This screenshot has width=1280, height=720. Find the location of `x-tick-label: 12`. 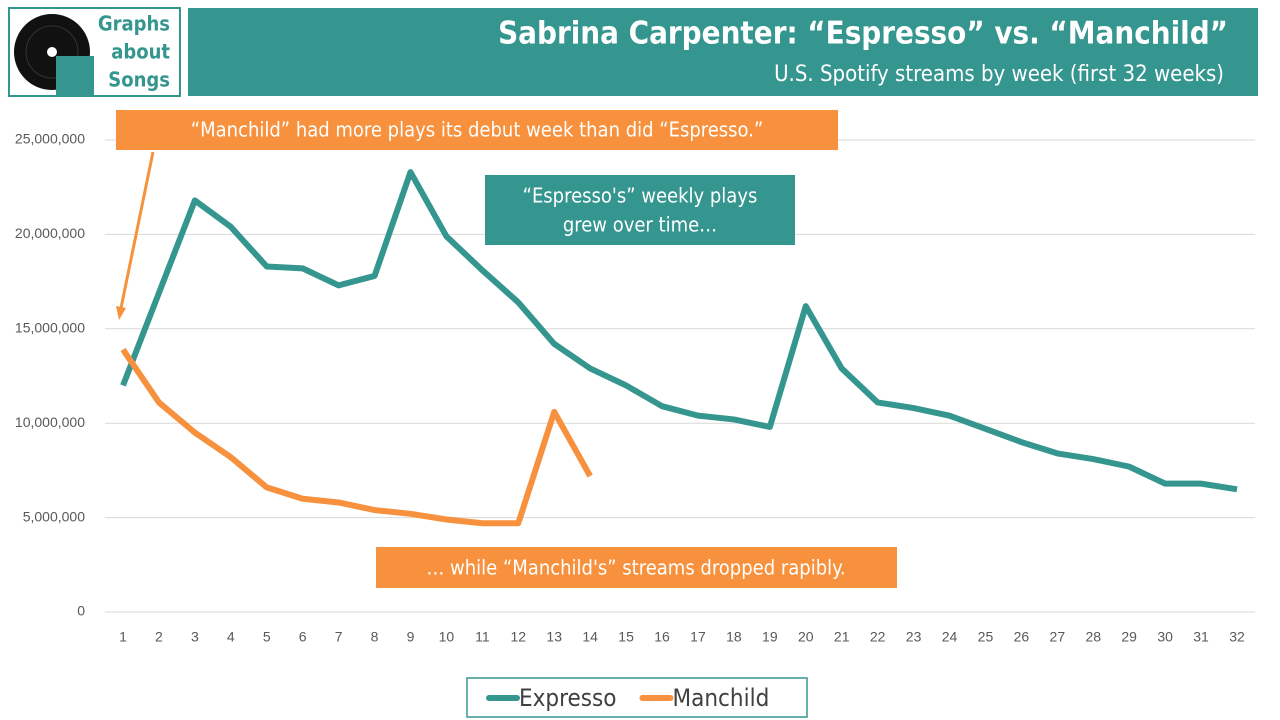

x-tick-label: 12 is located at coordinates (519, 637).